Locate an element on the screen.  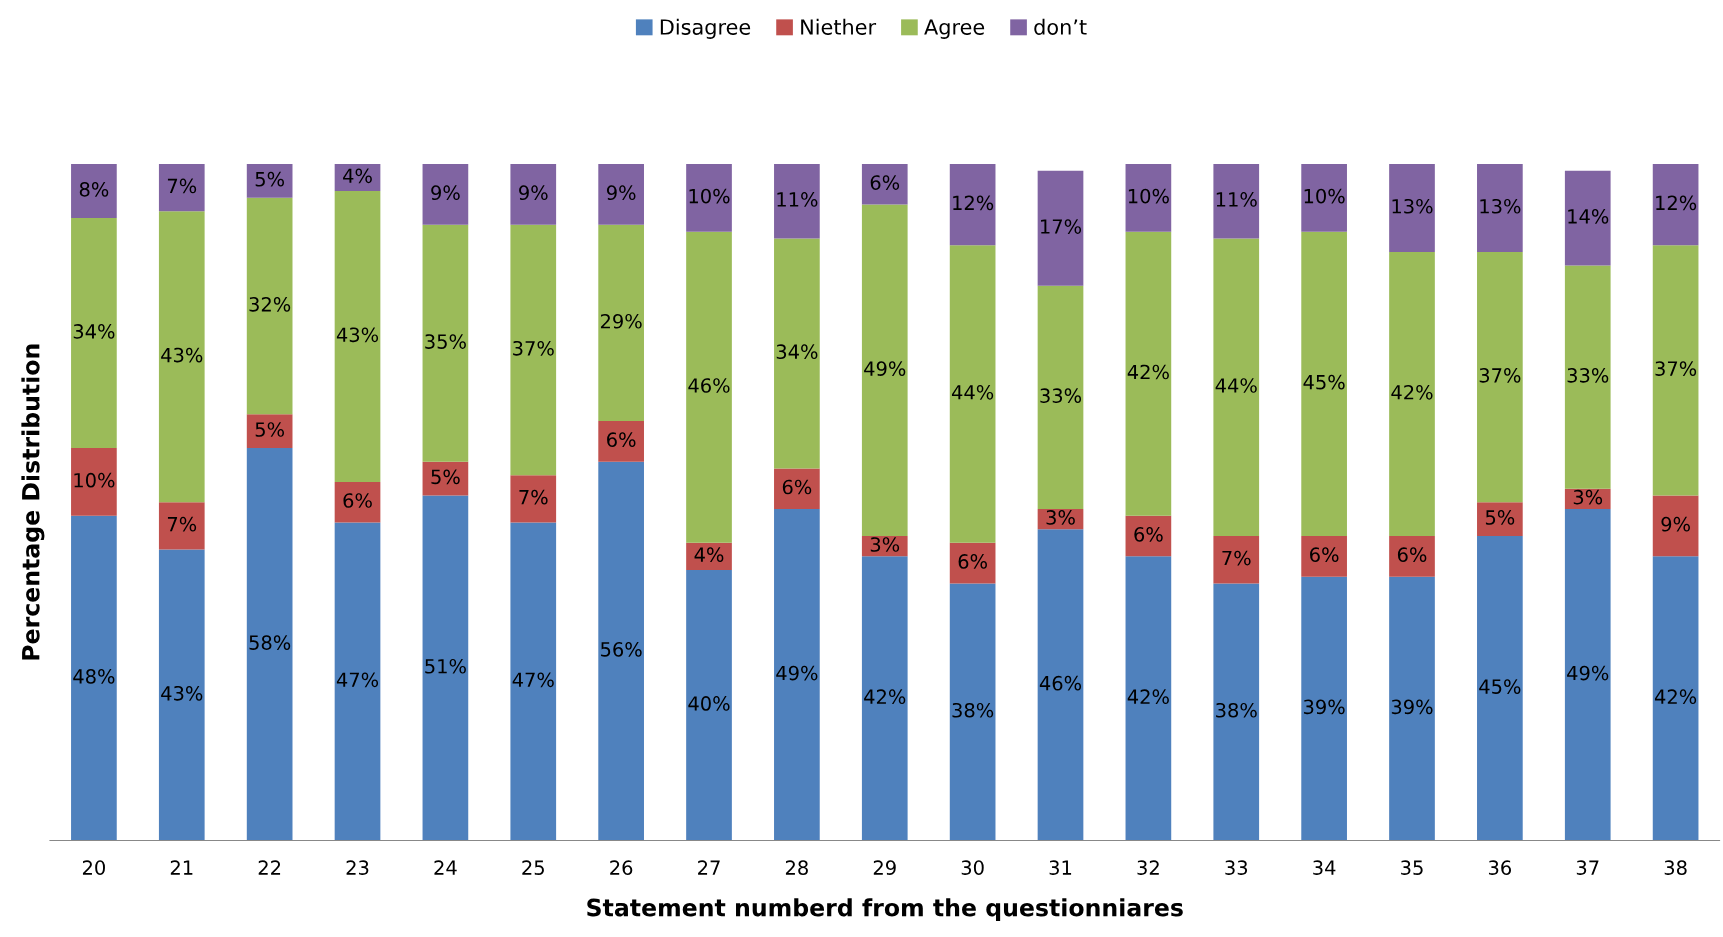
x-tick-label: 20 is located at coordinates (93, 867).